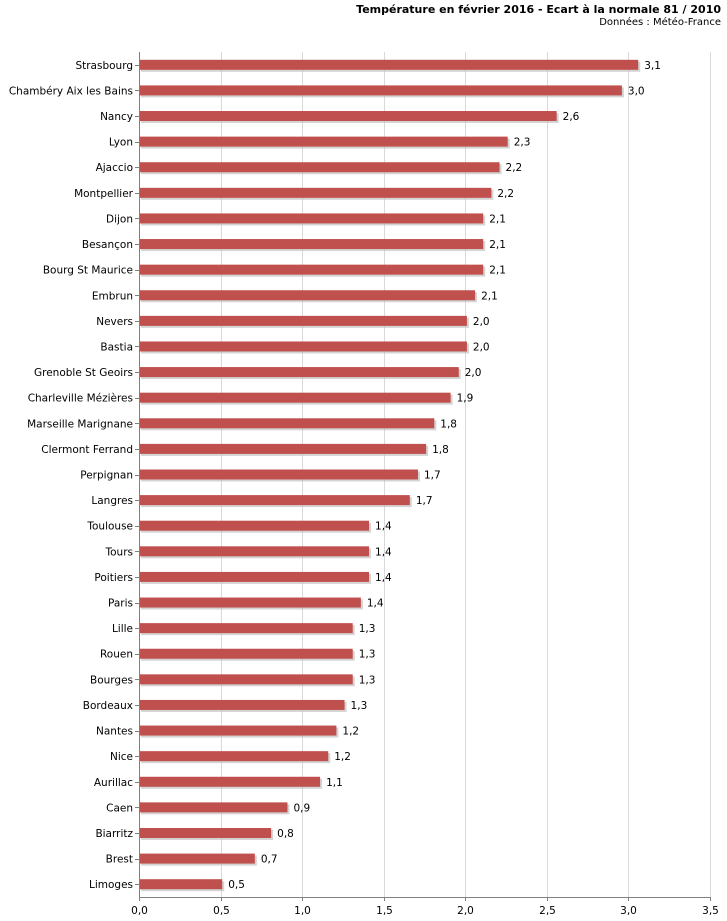  What do you see at coordinates (108, 706) in the screenshot?
I see `category-label: Bordeaux` at bounding box center [108, 706].